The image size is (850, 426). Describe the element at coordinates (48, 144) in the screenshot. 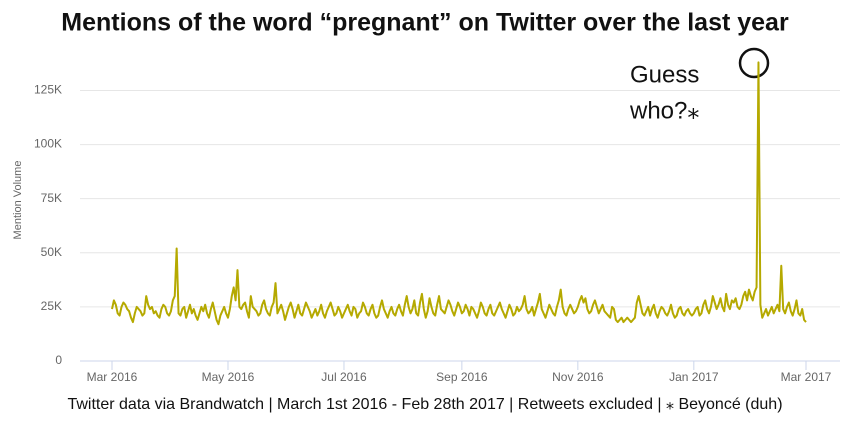

I see `y-tick-label: 100K` at that location.